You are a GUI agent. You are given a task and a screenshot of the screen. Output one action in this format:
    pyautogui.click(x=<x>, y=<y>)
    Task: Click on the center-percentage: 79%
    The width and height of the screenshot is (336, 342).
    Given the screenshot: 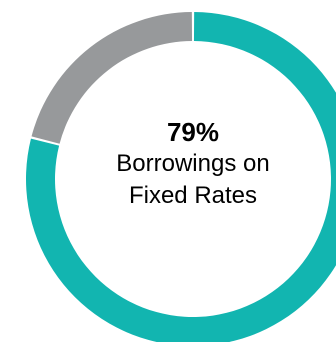 What is the action you would take?
    pyautogui.click(x=193, y=132)
    